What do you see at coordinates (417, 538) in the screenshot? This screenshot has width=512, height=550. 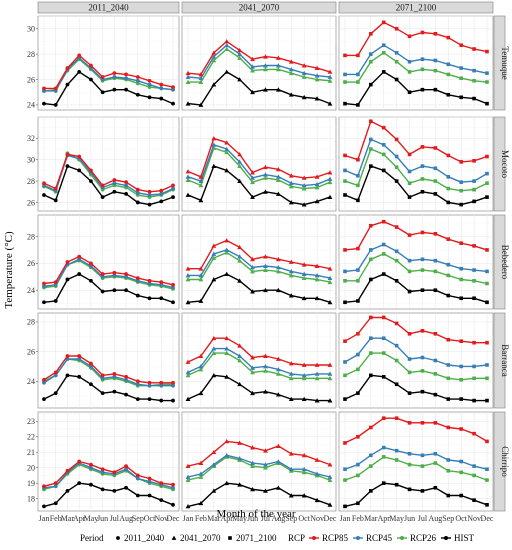 I see `legend-item-rcp: RCP26` at bounding box center [417, 538].